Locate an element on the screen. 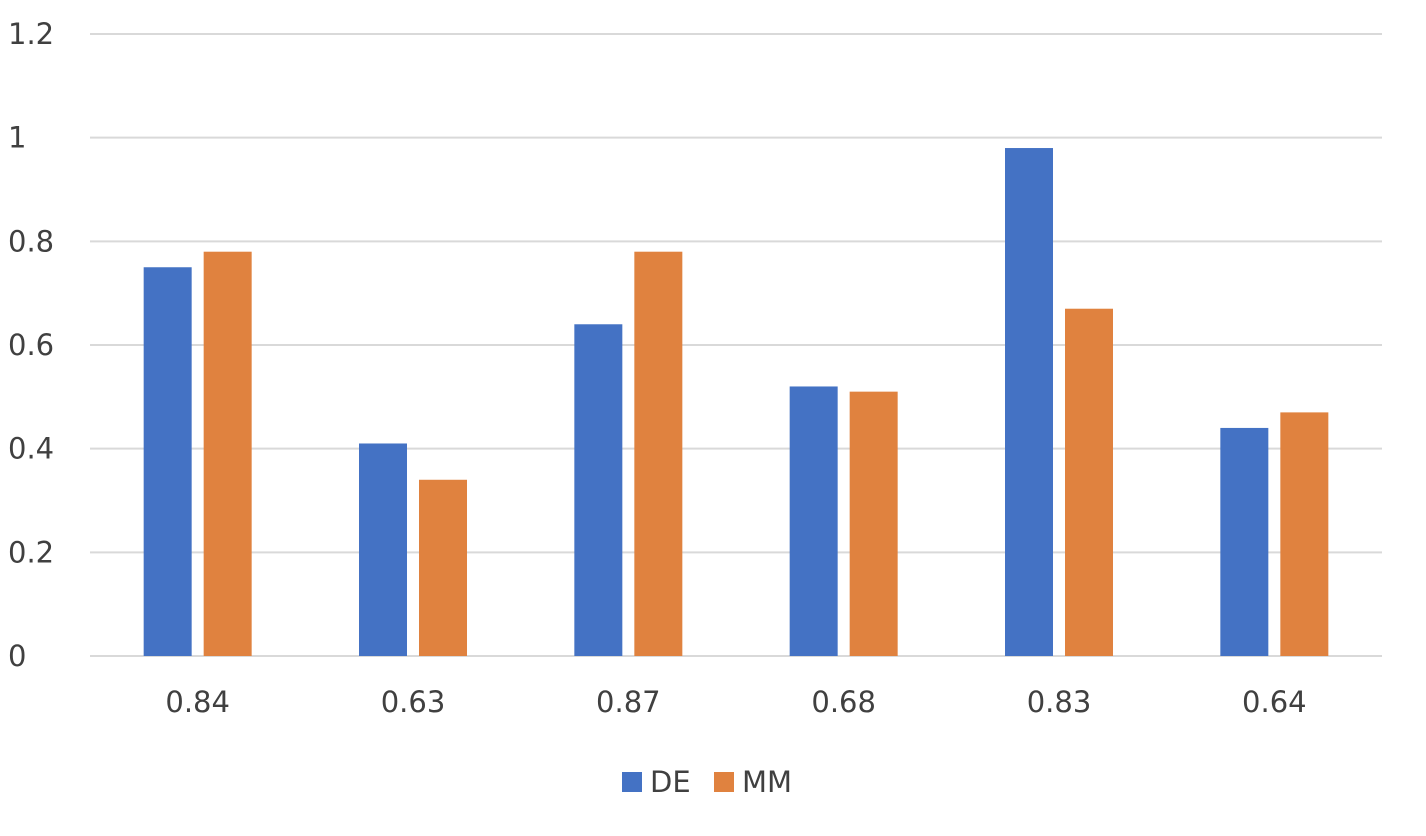  bar-mm-0.83 is located at coordinates (1089, 482).